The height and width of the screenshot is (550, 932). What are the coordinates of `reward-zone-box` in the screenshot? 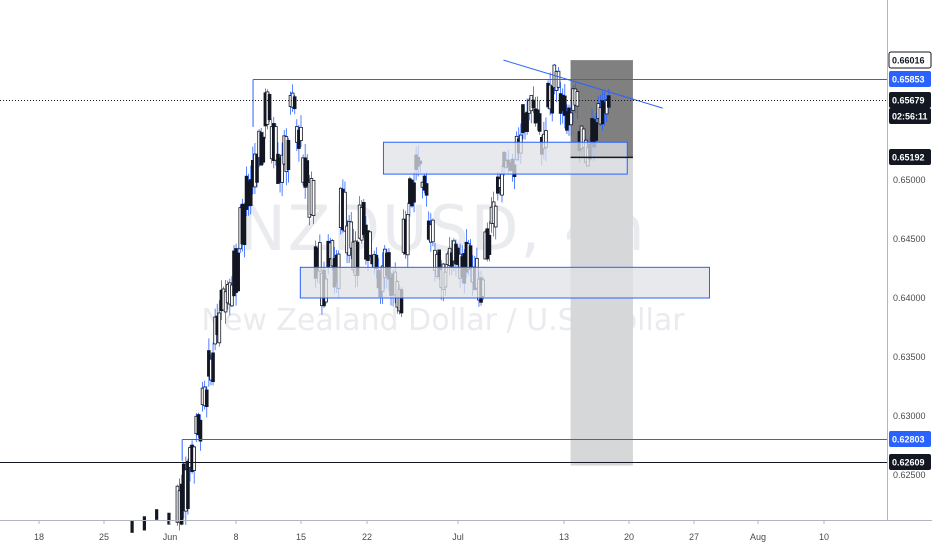 It's located at (601, 311).